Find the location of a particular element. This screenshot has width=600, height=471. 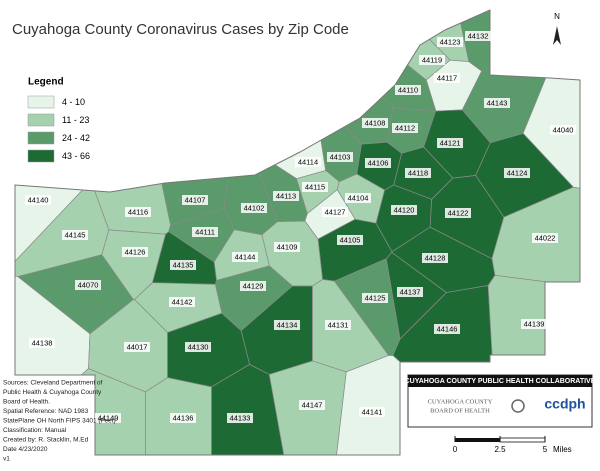

zip-label: 44144 is located at coordinates (245, 256).